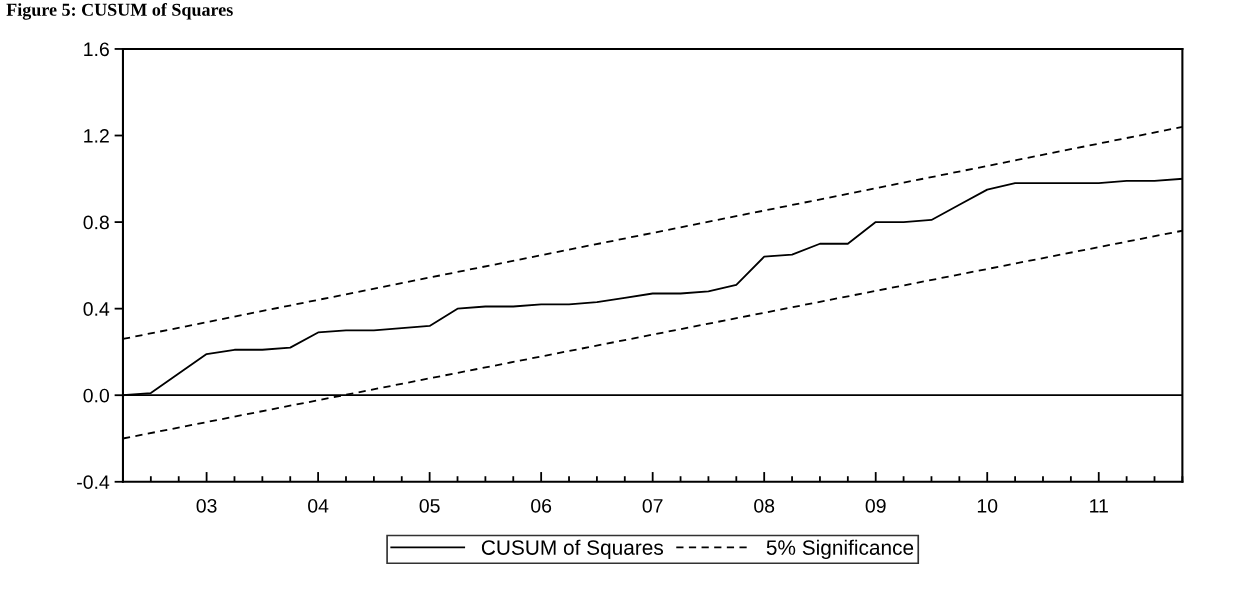 This screenshot has width=1242, height=597. I want to click on y-tick-label: 1.6, so click(96, 49).